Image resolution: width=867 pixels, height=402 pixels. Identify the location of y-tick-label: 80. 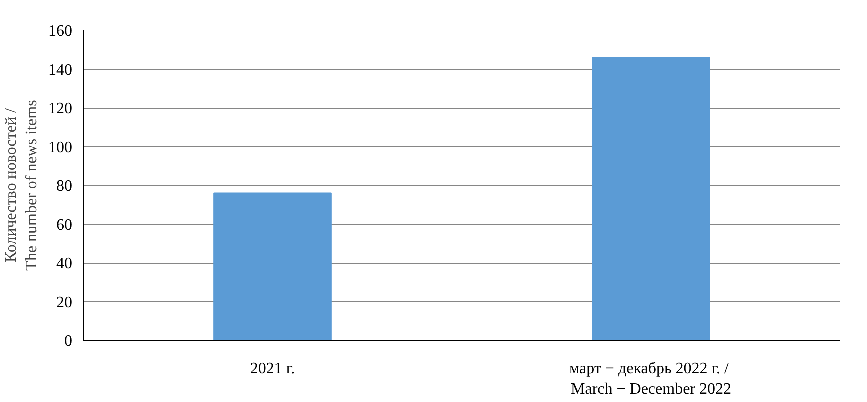
(64, 186).